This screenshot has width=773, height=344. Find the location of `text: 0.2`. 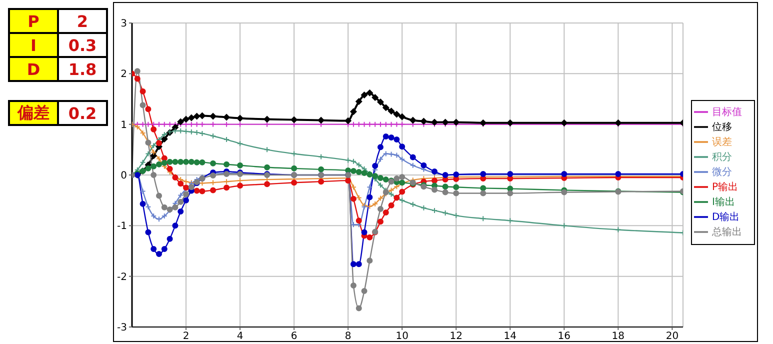

text: 0.2 is located at coordinates (82, 113).